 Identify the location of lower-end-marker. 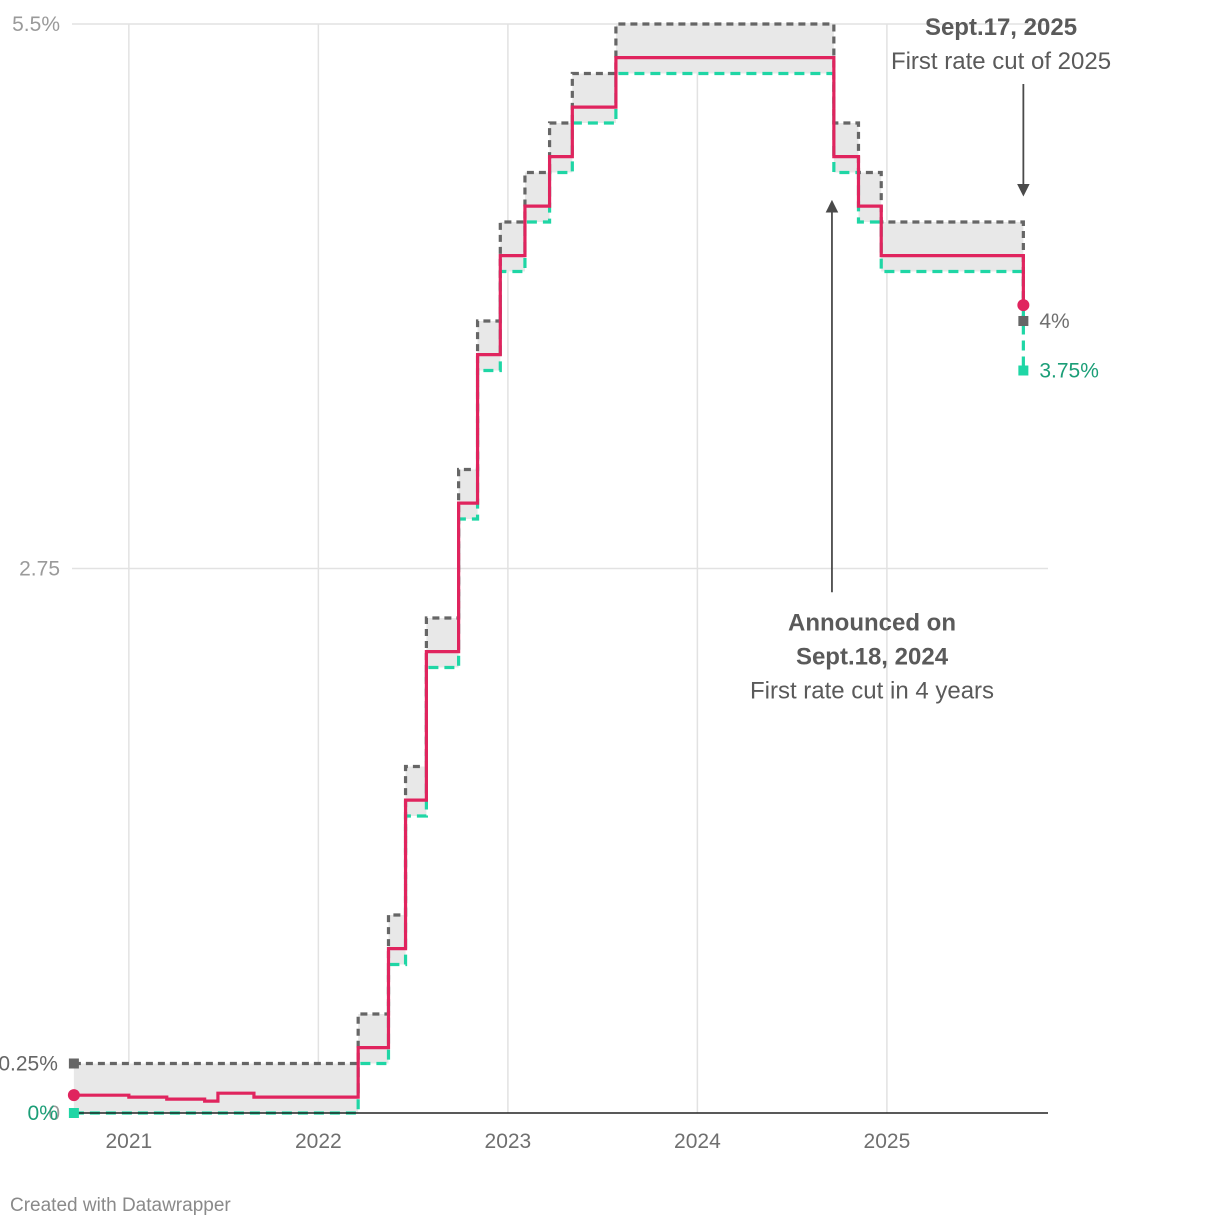
(1023, 370).